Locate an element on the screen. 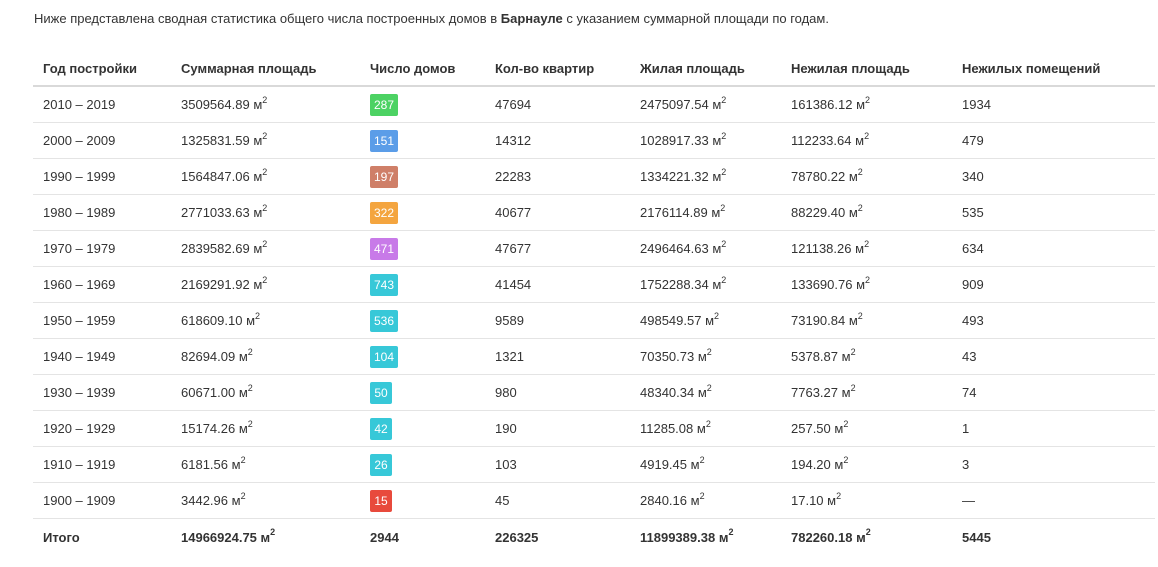  cell-nonliving-area: 112233.64 м2 is located at coordinates (866, 140).